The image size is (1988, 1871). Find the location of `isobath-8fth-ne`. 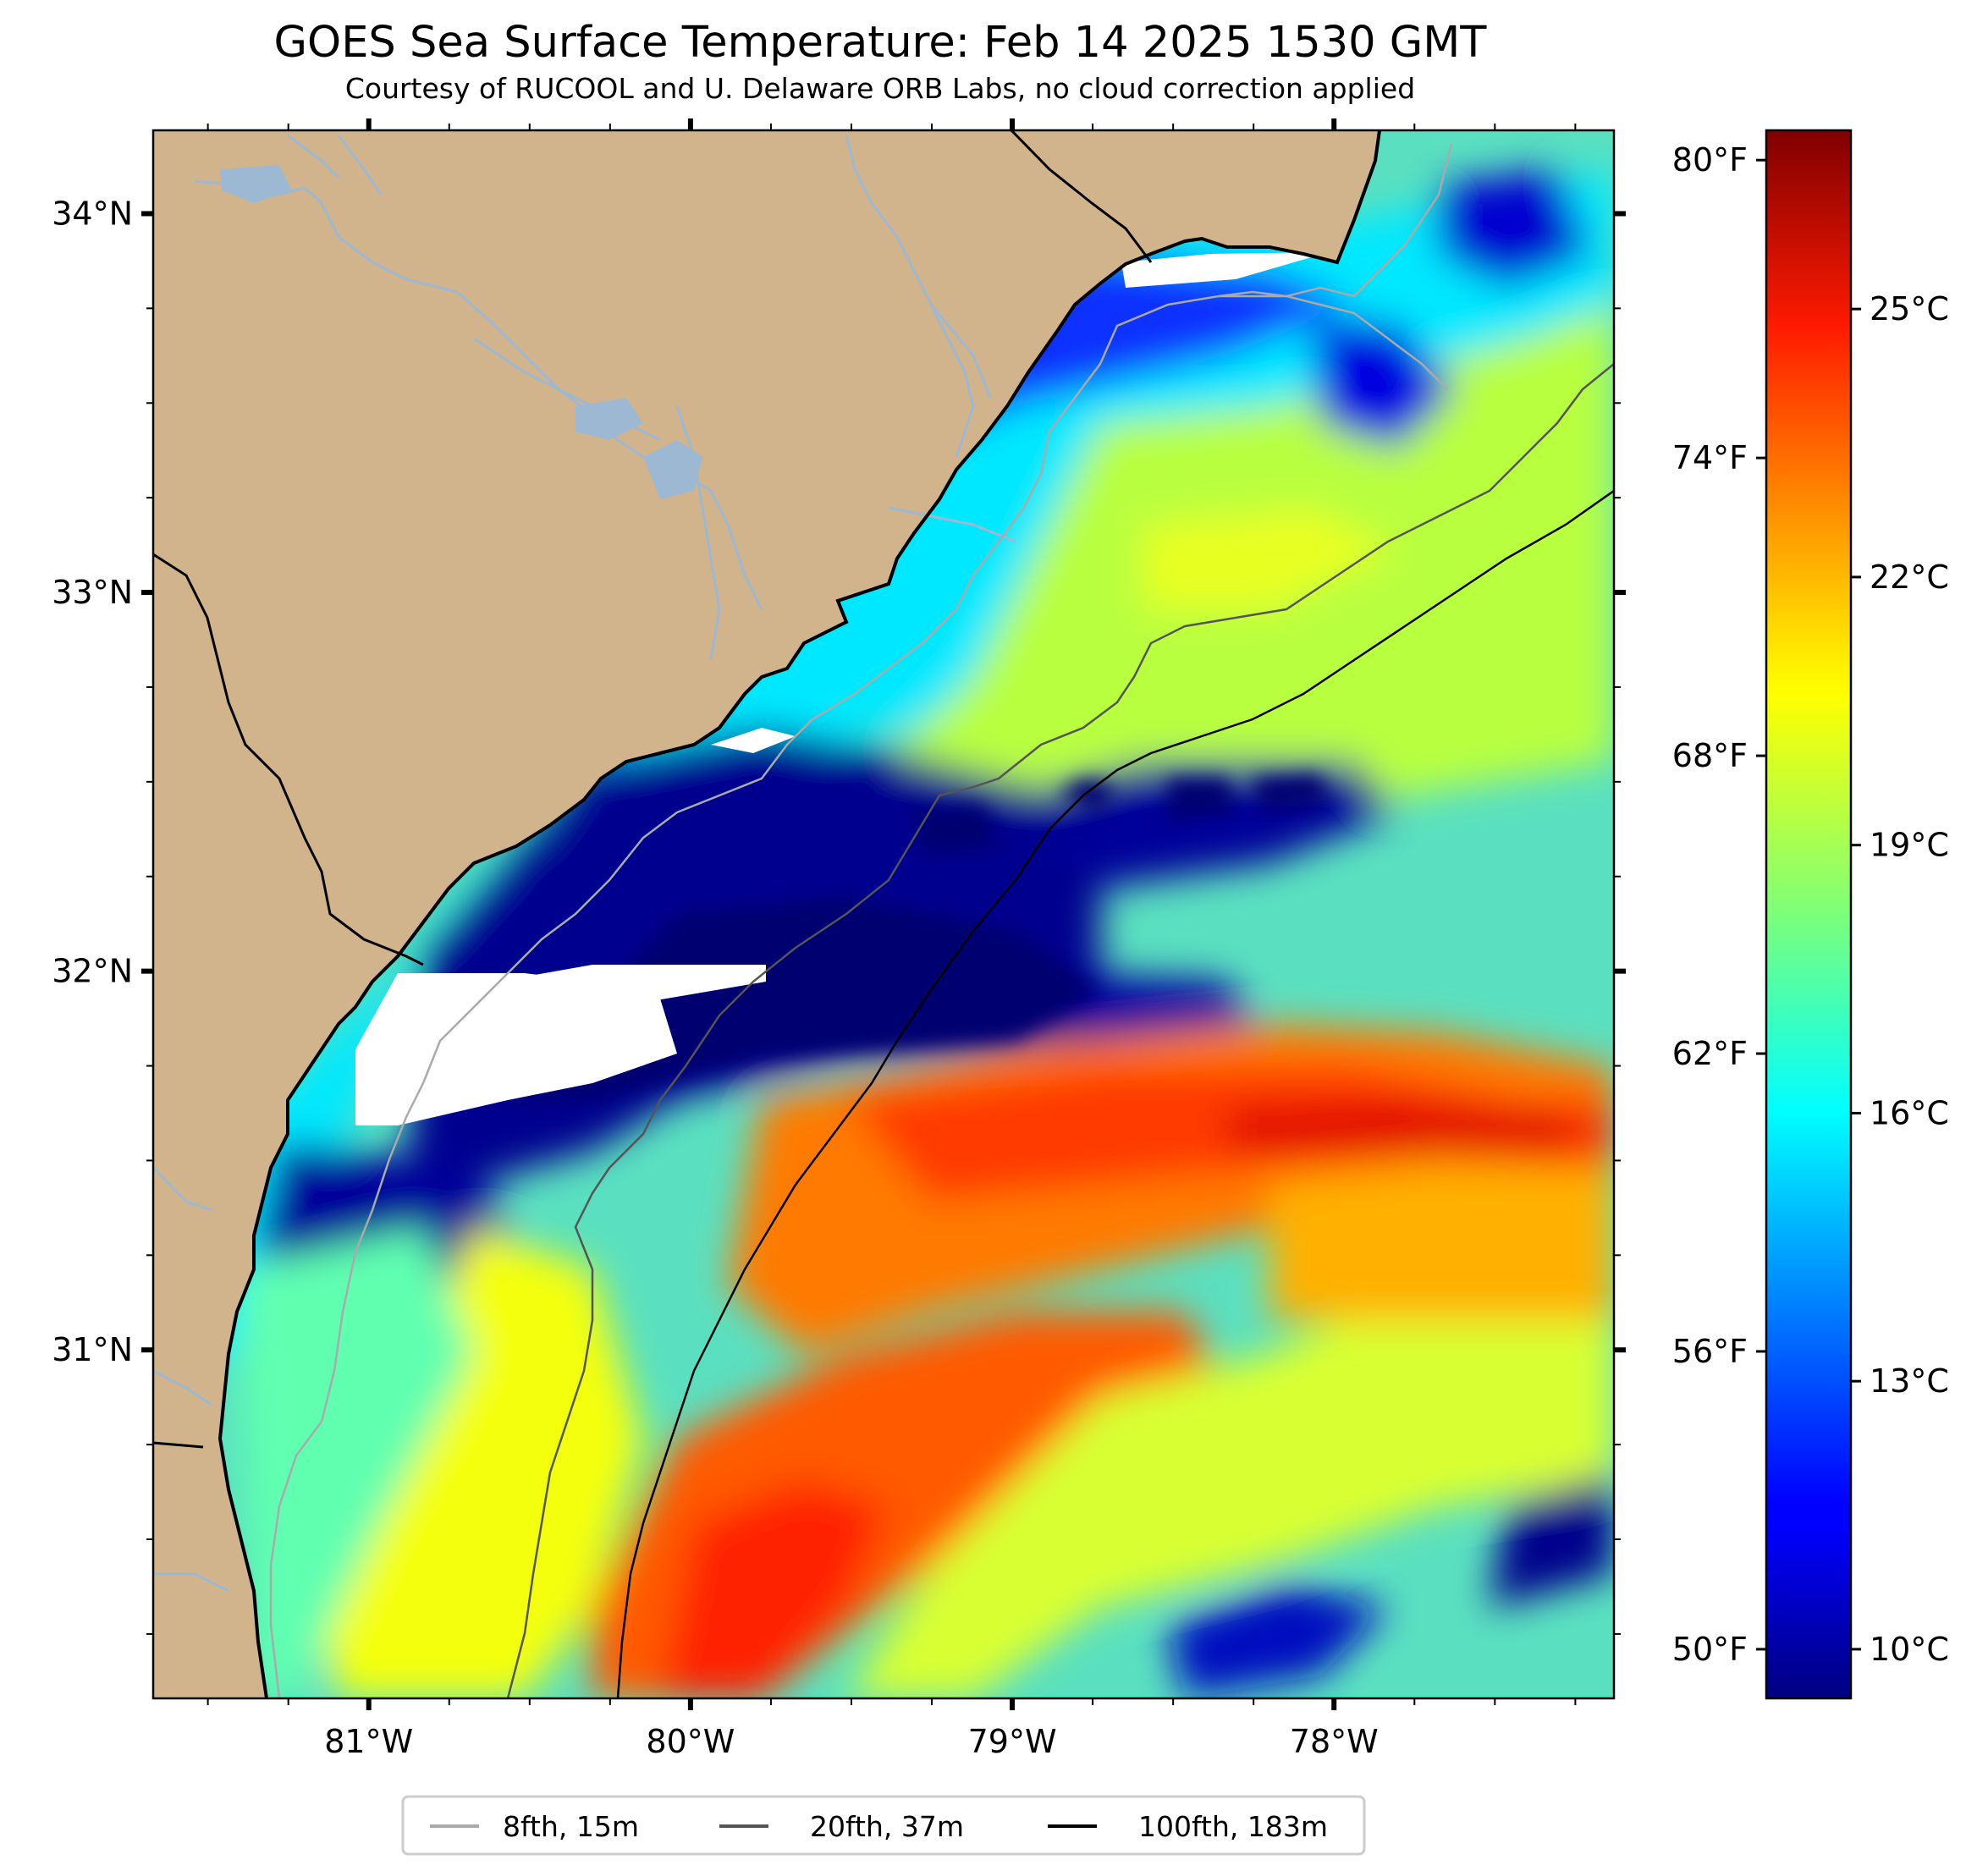

isobath-8fth-ne is located at coordinates (1333, 340).